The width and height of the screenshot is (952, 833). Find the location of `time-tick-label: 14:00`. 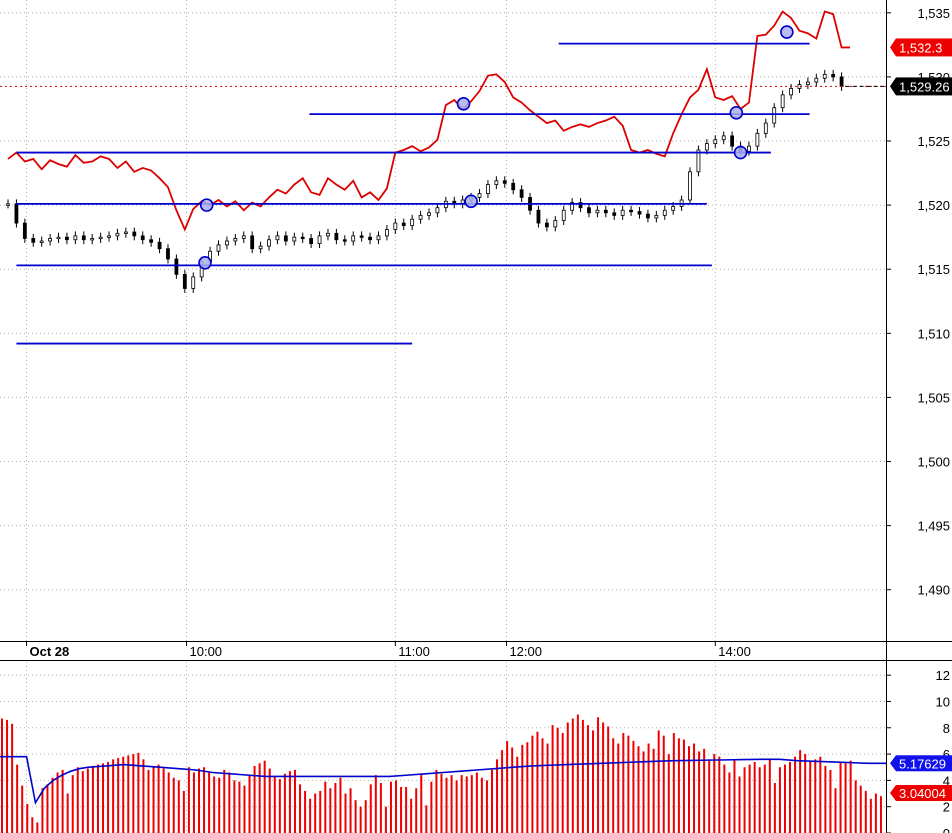

time-tick-label: 14:00 is located at coordinates (734, 651).